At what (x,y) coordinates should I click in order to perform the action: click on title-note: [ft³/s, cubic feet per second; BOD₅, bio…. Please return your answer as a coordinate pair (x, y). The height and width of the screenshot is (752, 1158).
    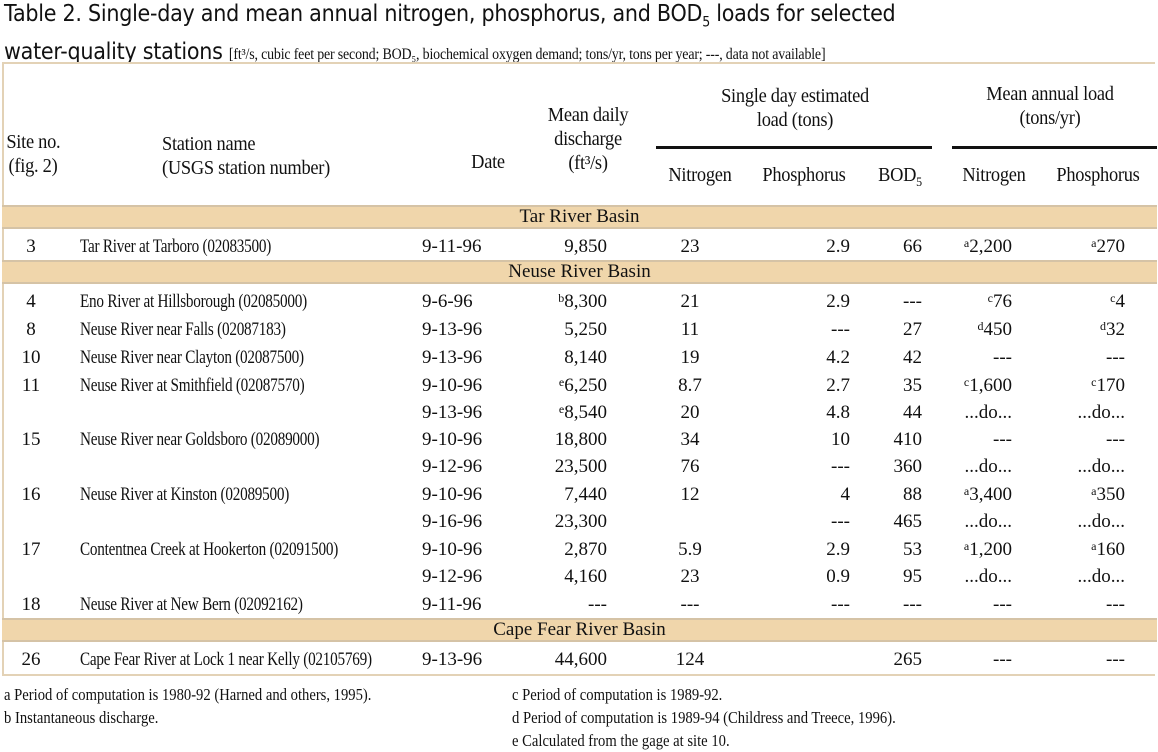
    Looking at the image, I should click on (527, 54).